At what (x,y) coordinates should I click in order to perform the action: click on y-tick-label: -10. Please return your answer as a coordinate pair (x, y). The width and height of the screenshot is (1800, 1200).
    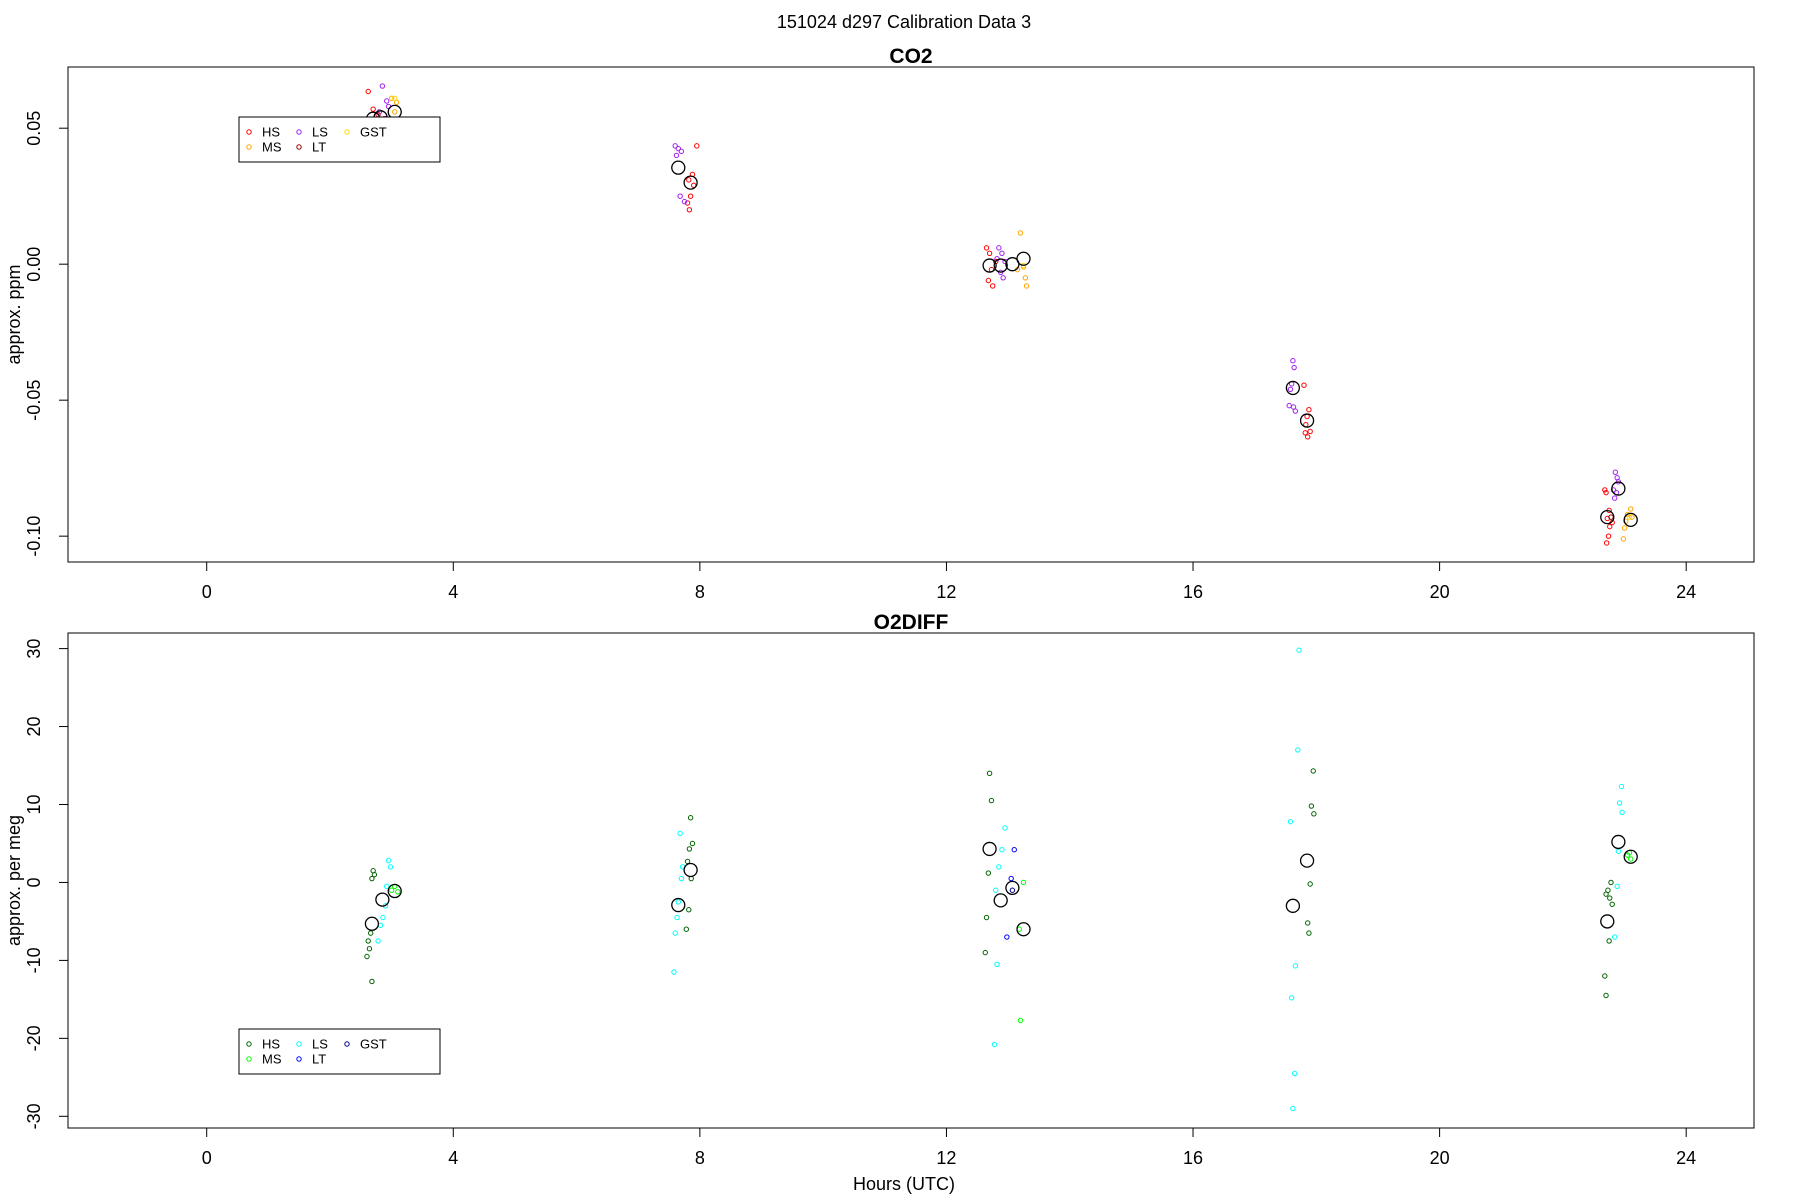
    Looking at the image, I should click on (34, 960).